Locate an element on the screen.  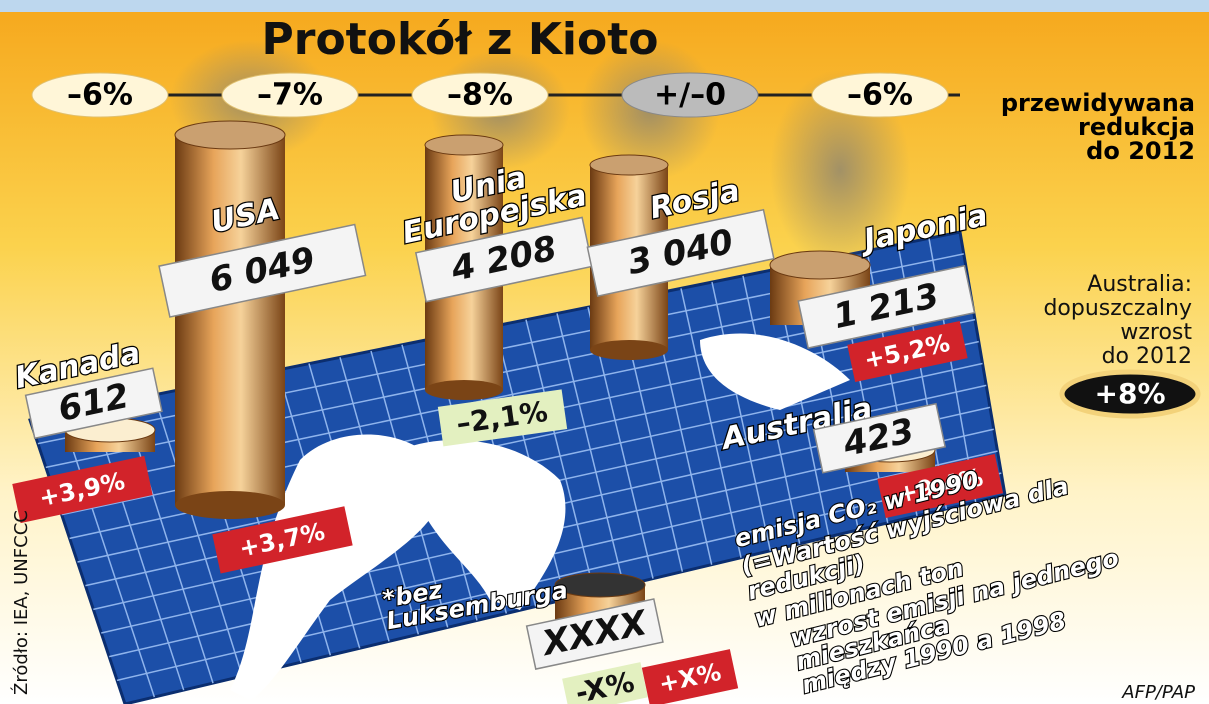
reductions: –6% –7% –8% +/–0 –6% is located at coordinates (490, 95).